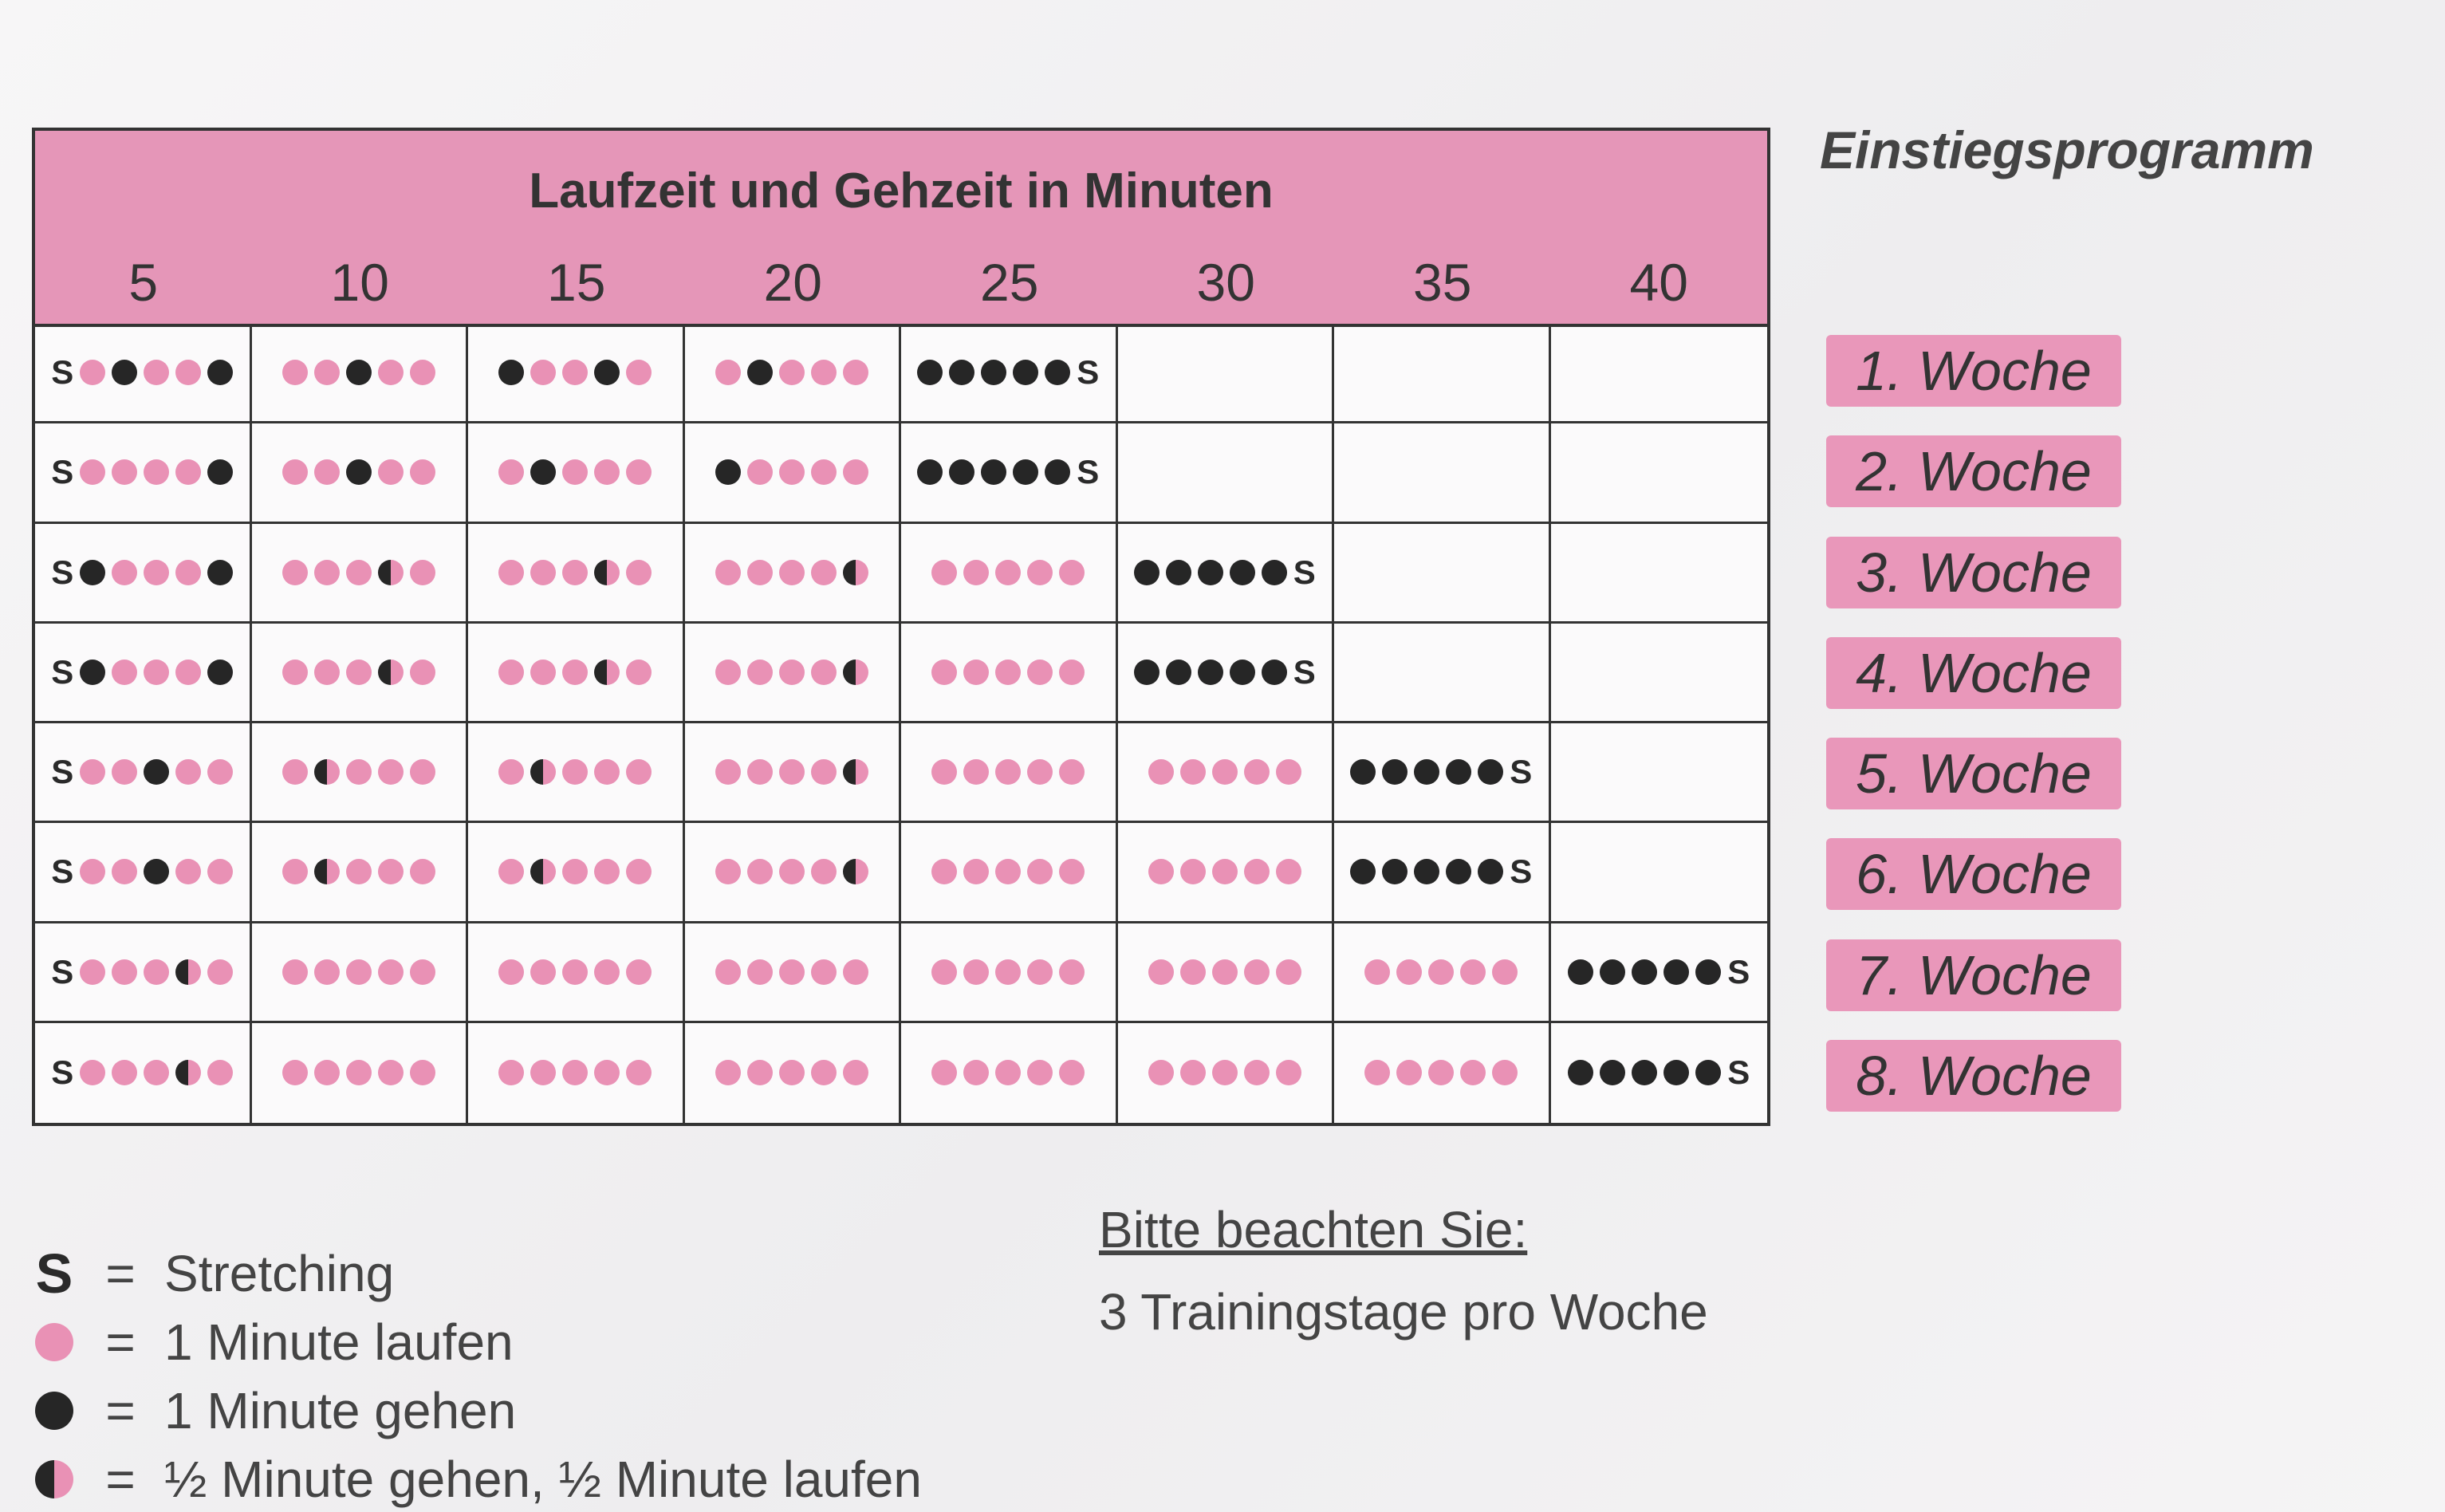  Describe the element at coordinates (339, 1342) in the screenshot. I see `legend-text: 1 Minute laufen` at that location.